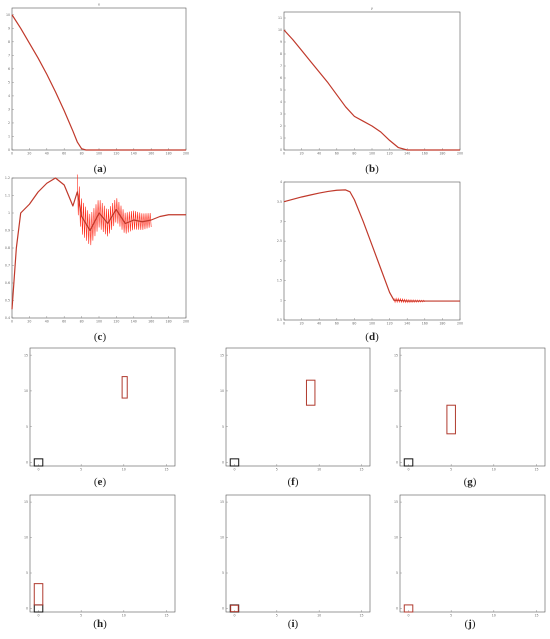  I want to click on panel-caption: (h), so click(100, 624).